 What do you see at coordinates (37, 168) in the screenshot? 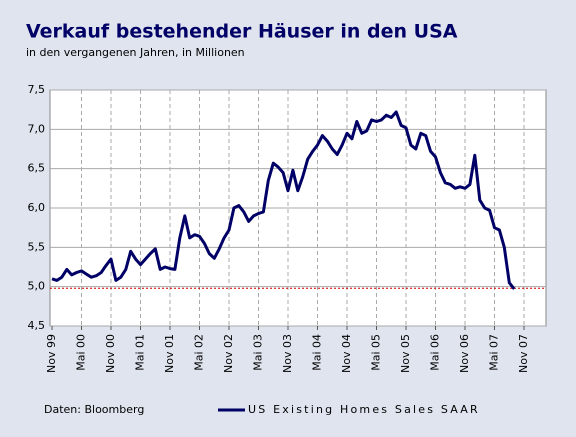
I see `y-tick-label: 6,5` at bounding box center [37, 168].